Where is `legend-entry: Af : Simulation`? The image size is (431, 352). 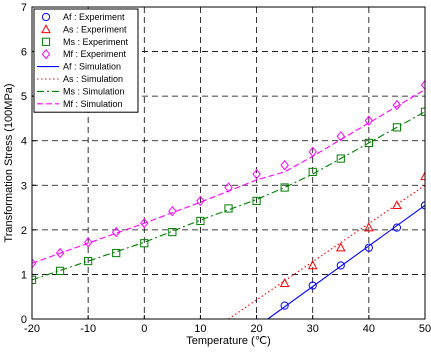 legend-entry: Af : Simulation is located at coordinates (79, 67).